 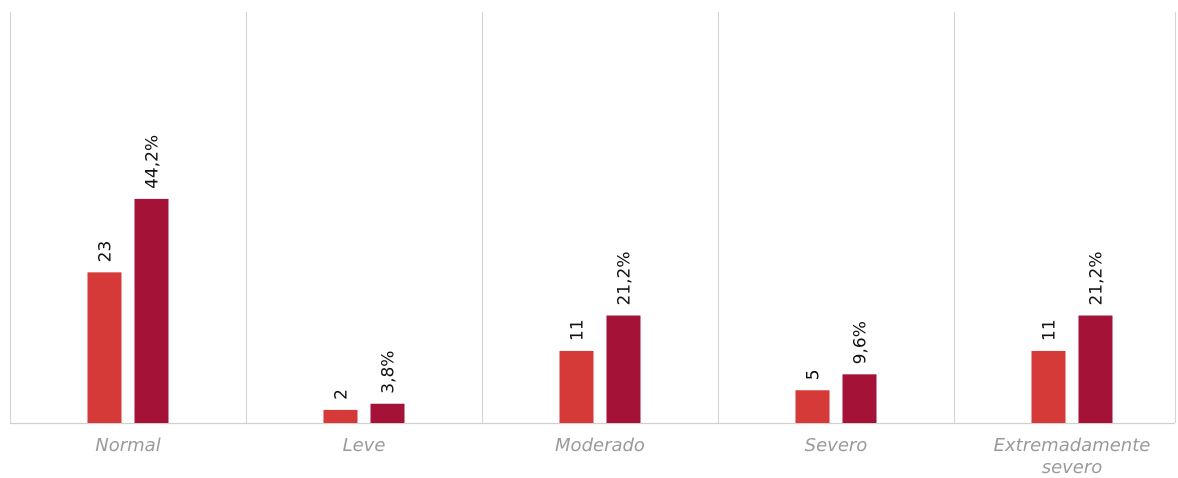 I want to click on data-label: 3,8%, so click(x=389, y=372).